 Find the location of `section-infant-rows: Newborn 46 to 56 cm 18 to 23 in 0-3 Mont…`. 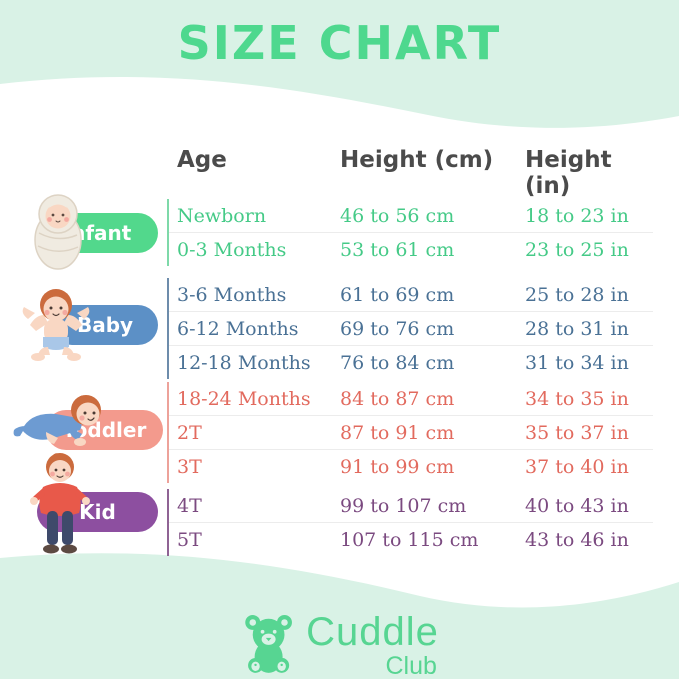

section-infant-rows: Newborn 46 to 56 cm 18 to 23 in 0-3 Mont… is located at coordinates (410, 232).